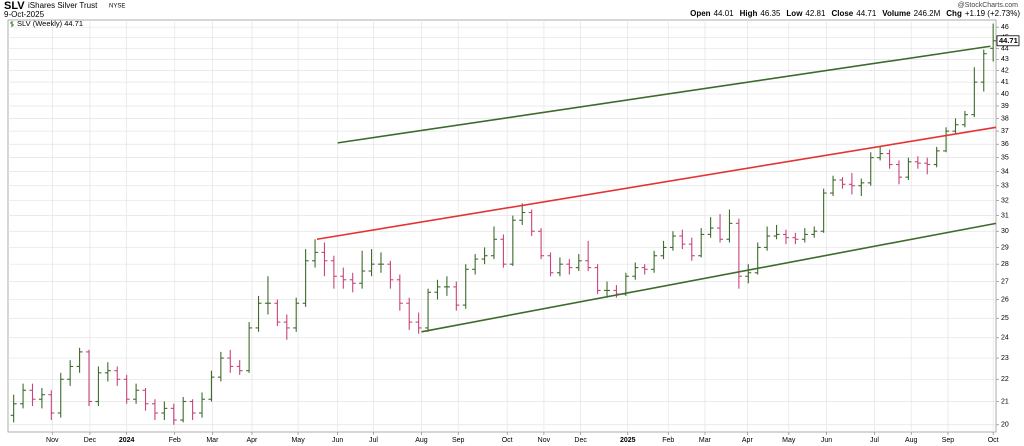  I want to click on y-tick-label: 40, so click(1005, 94).